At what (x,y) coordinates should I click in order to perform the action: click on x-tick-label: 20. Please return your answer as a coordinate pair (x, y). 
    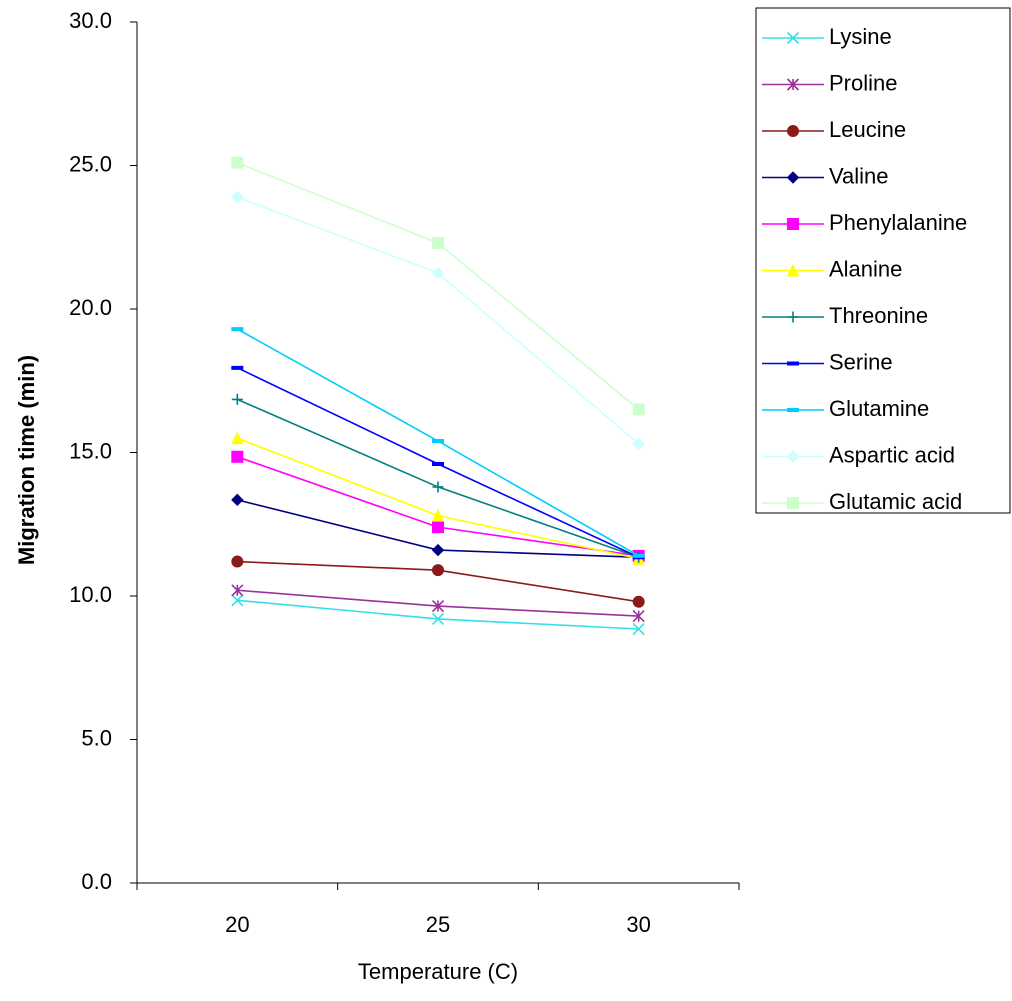
    Looking at the image, I should click on (237, 924).